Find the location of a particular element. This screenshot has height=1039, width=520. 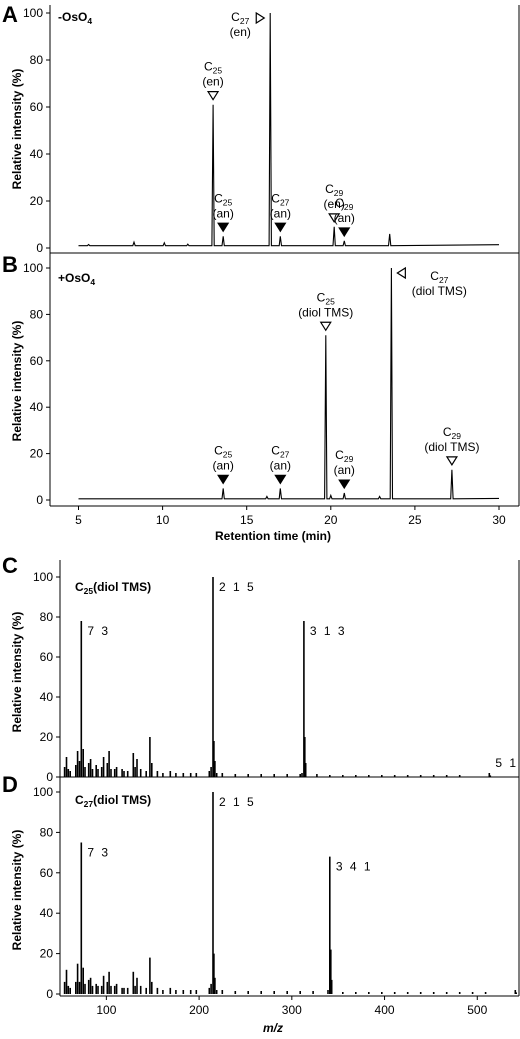

panel-b-y-axis-label: Relative intensity (%) is located at coordinates (17, 381).